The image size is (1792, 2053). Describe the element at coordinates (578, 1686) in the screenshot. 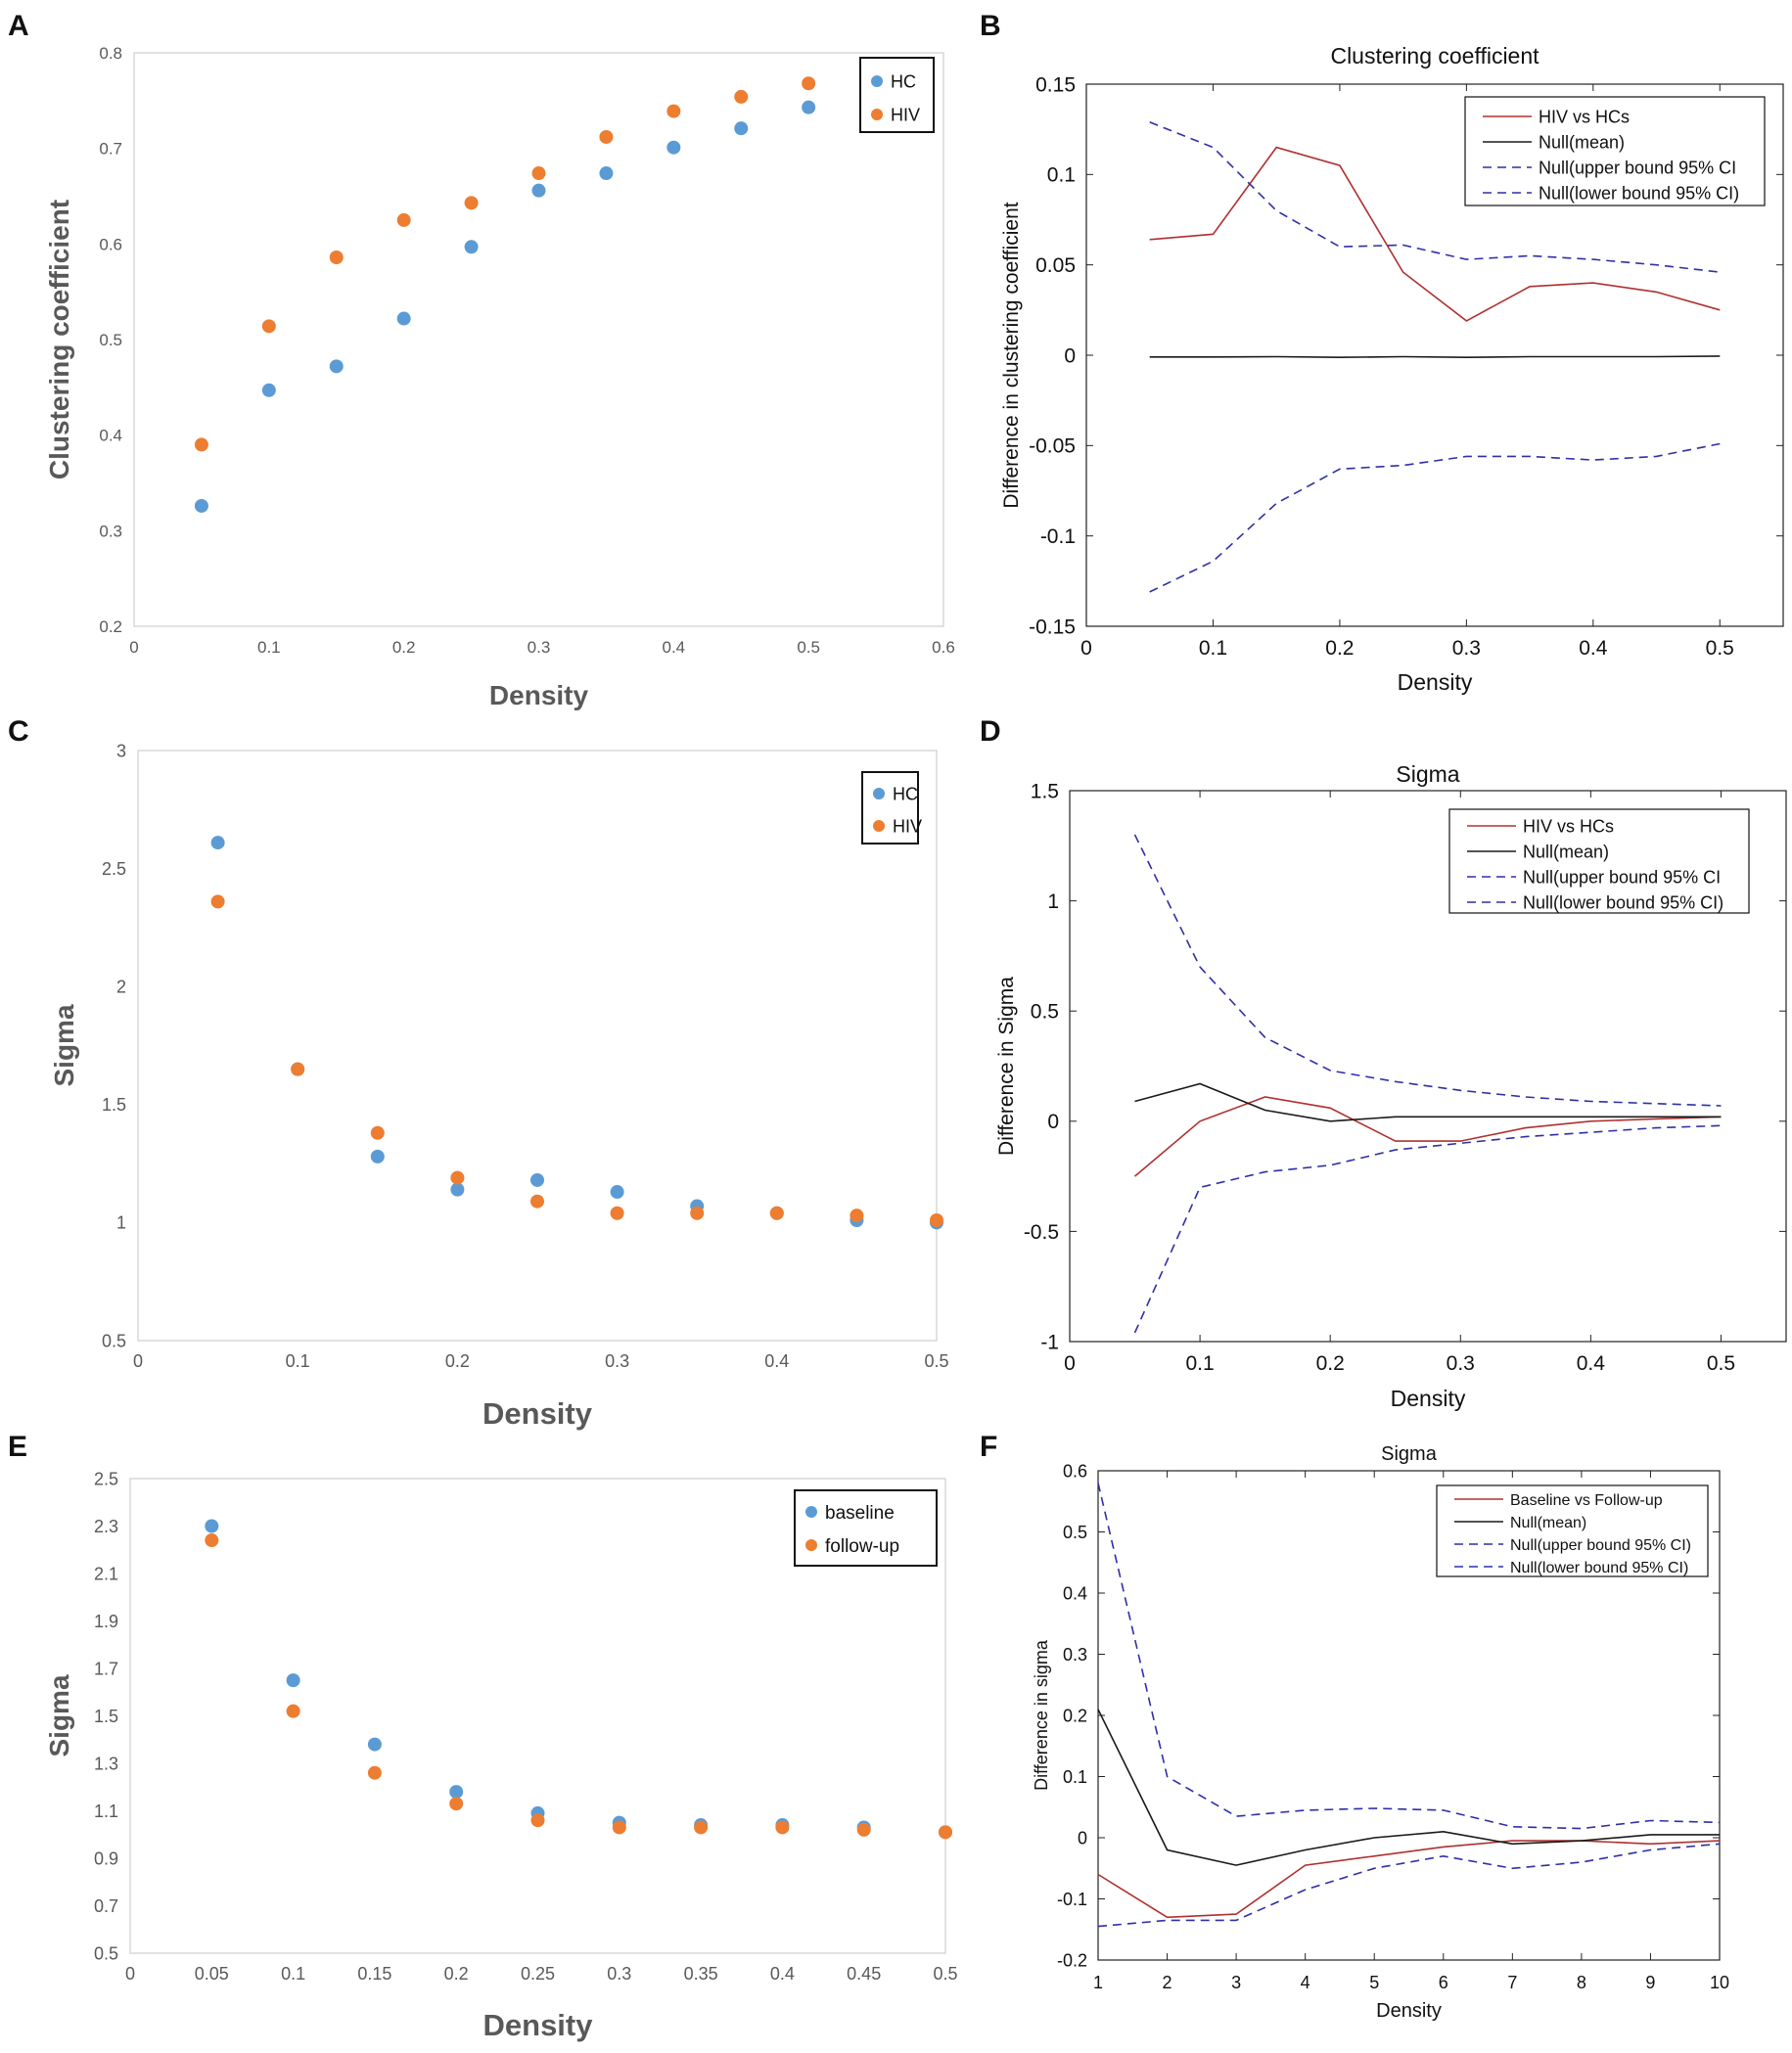

I see `series-follow-up` at that location.